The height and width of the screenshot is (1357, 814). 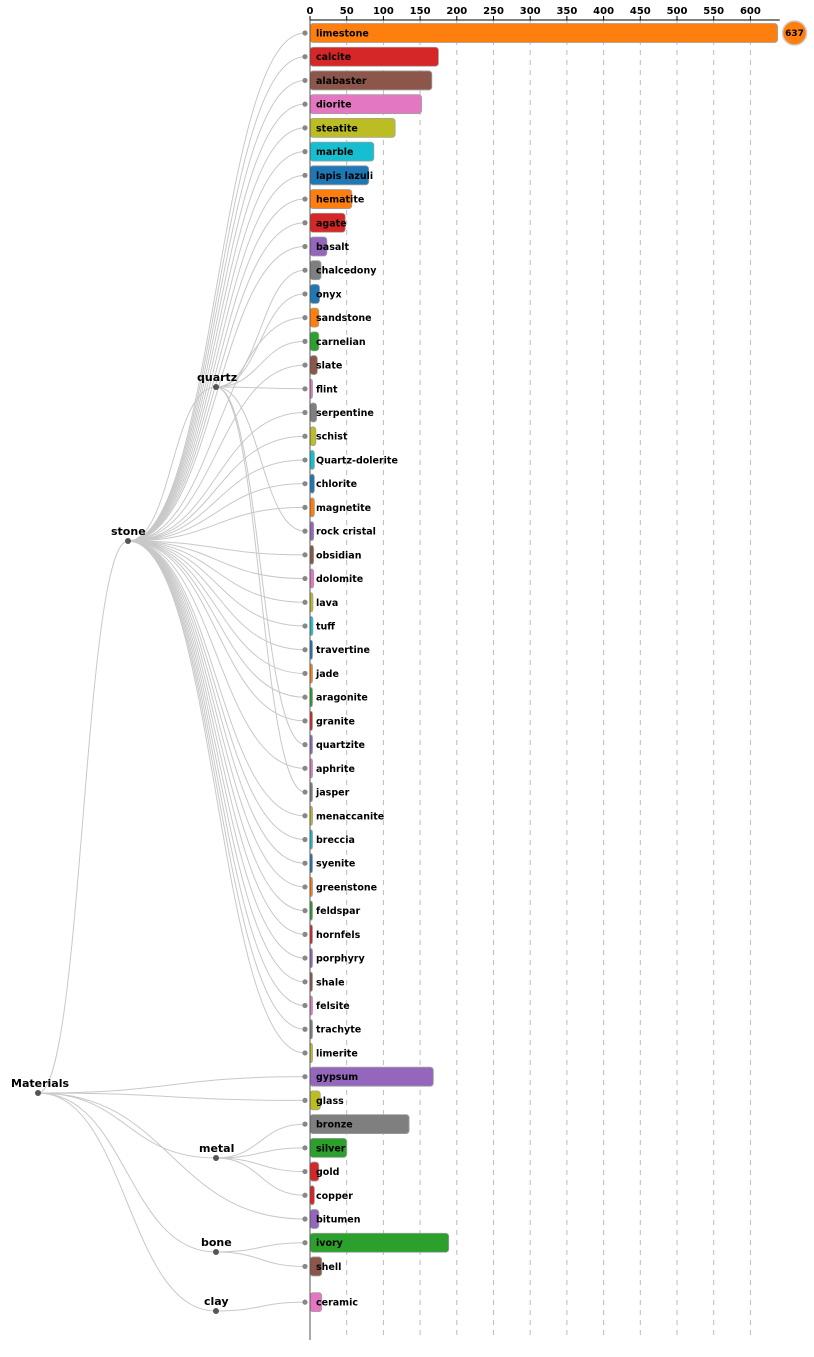 I want to click on bar-label: lapis lazuli, so click(x=344, y=176).